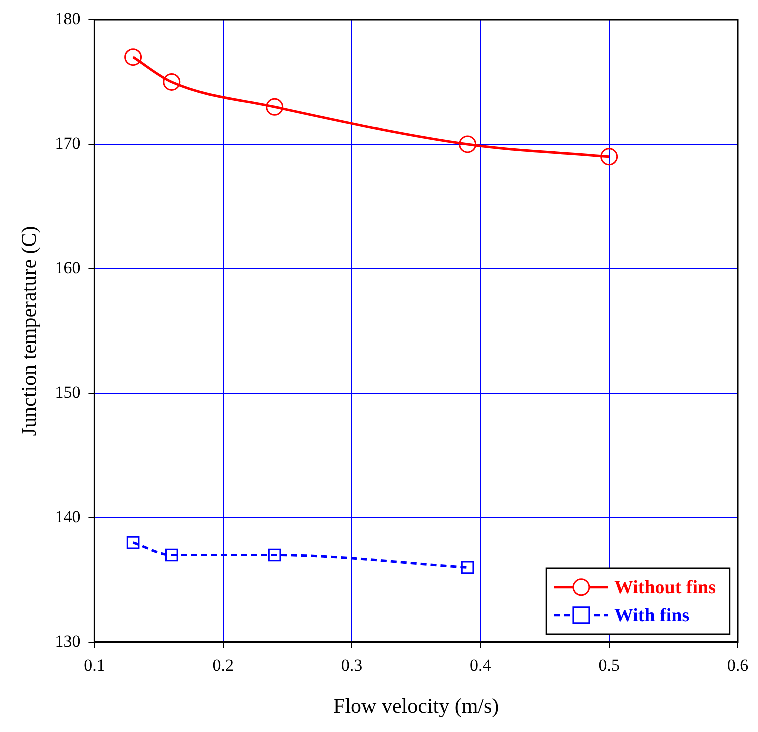  What do you see at coordinates (665, 587) in the screenshot?
I see `legend-label: Without fins` at bounding box center [665, 587].